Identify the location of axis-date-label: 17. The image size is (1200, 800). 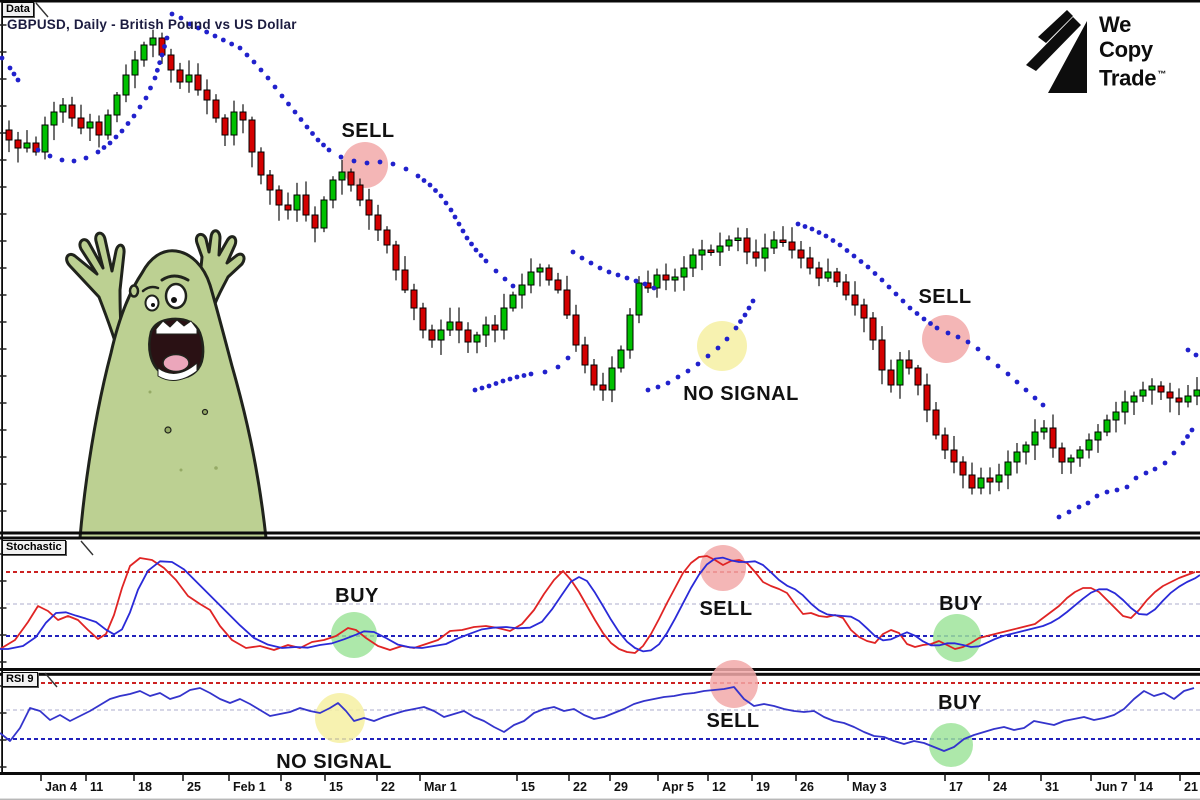
(956, 787).